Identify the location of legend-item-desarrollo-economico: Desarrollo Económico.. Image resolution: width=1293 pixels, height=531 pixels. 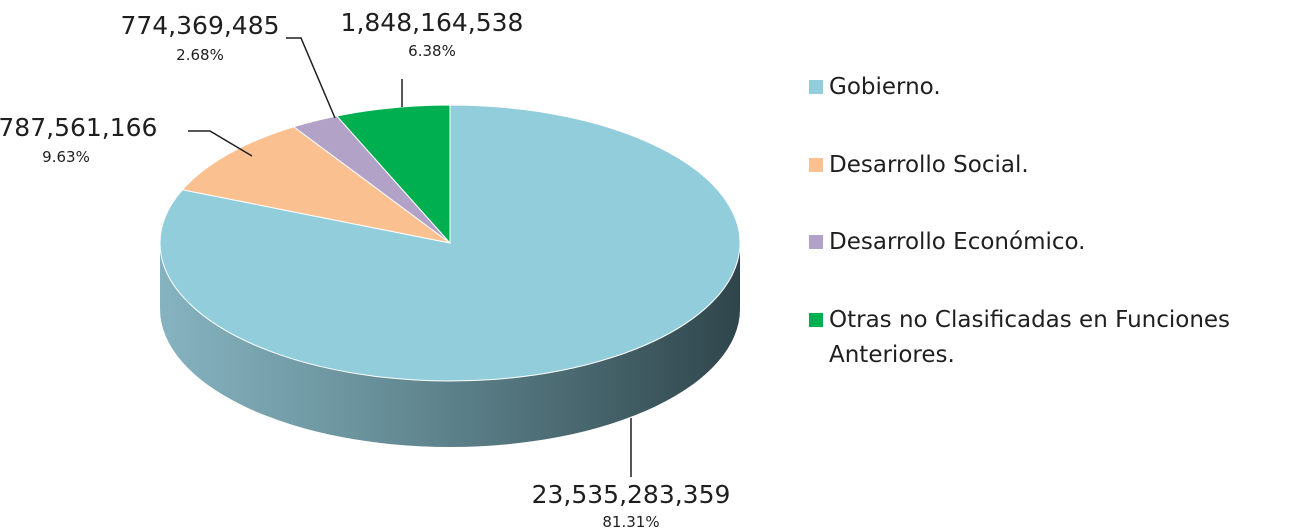
(947, 242).